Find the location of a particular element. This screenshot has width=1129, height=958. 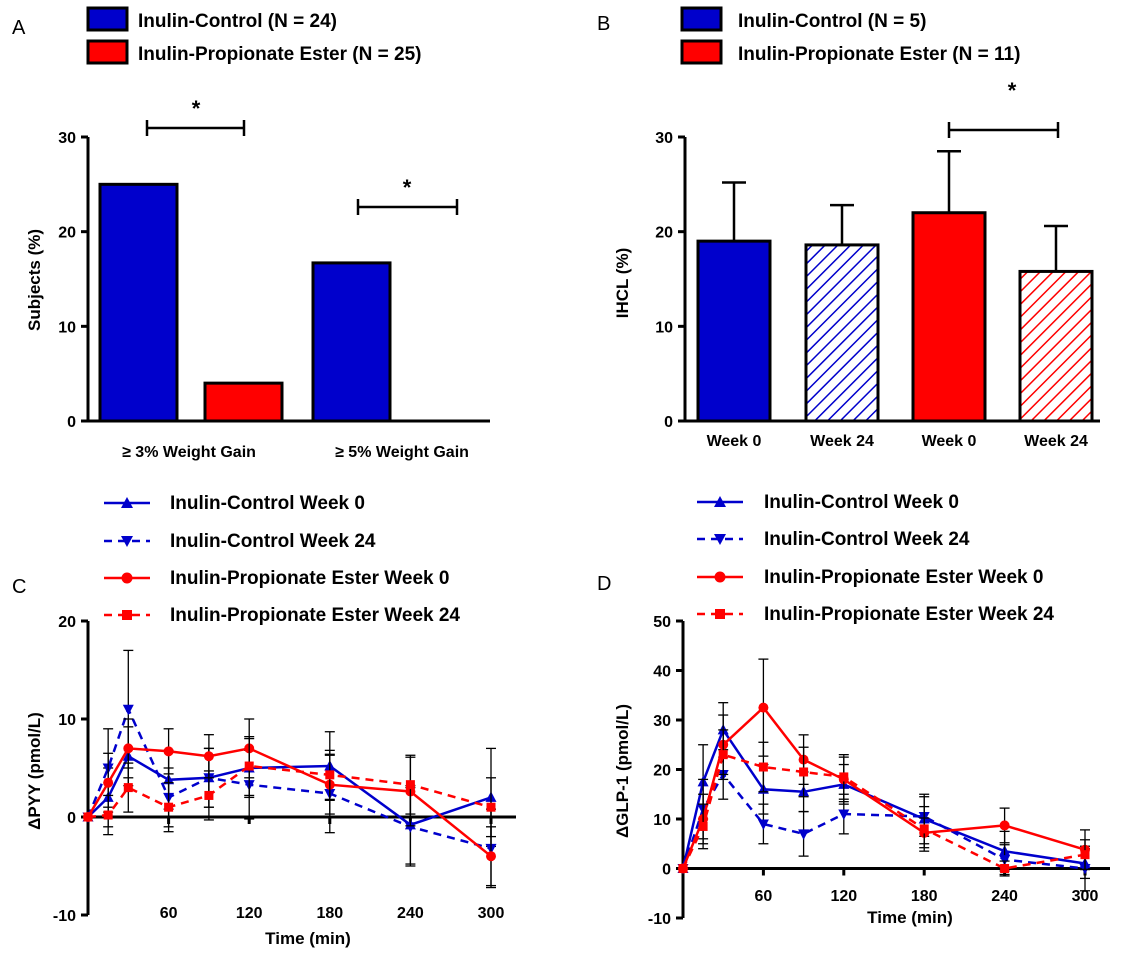

legend-a-swatch-control is located at coordinates (107, 19).